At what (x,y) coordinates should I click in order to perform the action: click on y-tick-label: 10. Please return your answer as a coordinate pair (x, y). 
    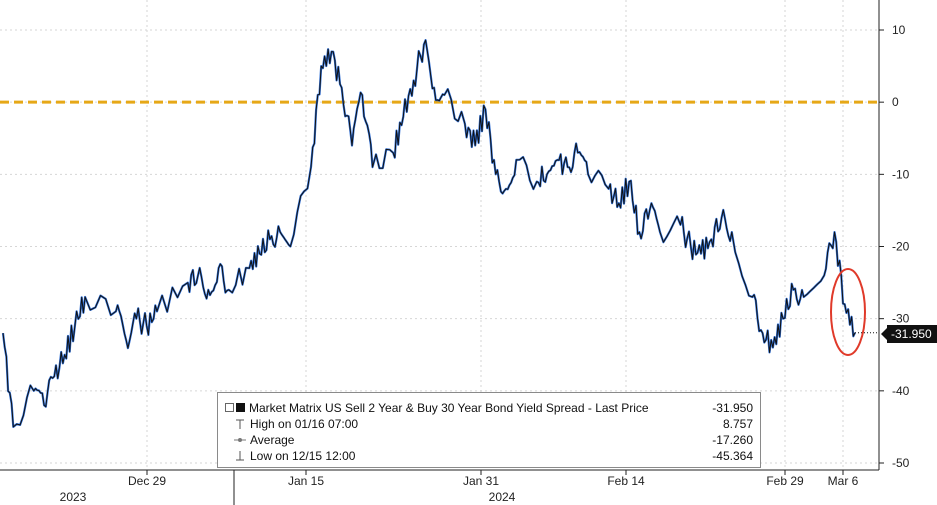
    Looking at the image, I should click on (899, 30).